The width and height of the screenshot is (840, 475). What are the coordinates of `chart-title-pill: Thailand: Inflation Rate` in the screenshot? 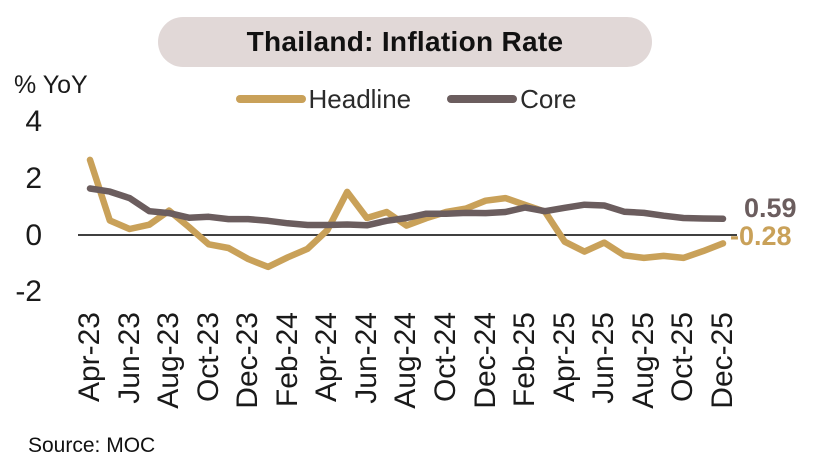 It's located at (405, 42).